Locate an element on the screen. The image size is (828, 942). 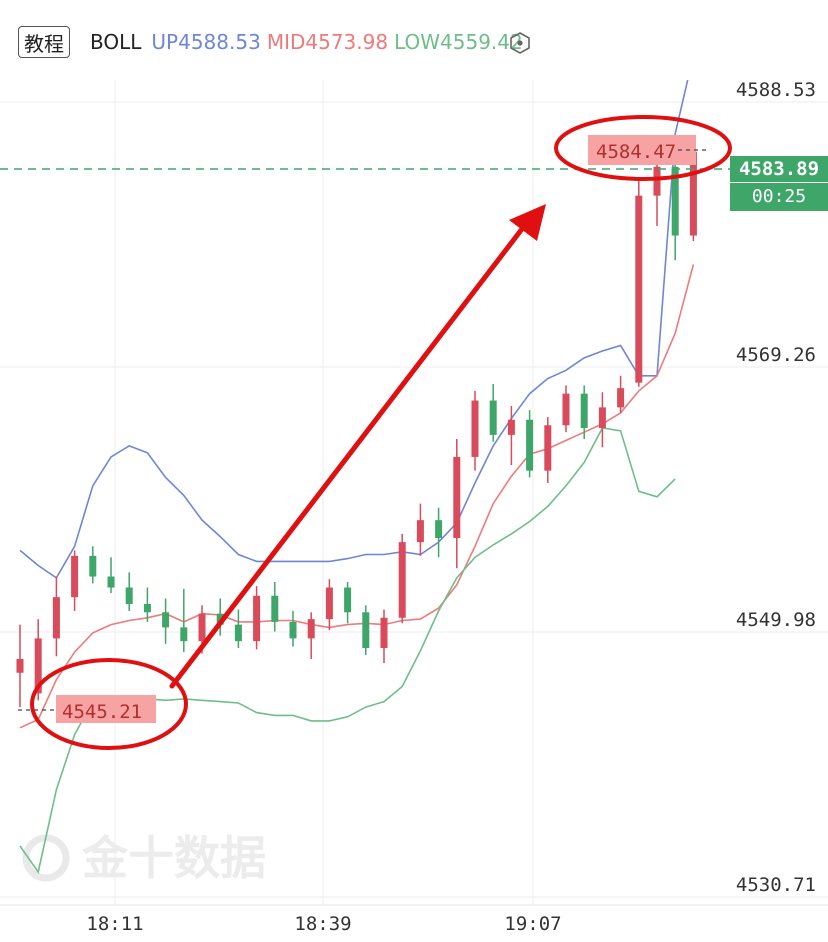
price-tick-label: 4549.98 is located at coordinates (776, 620).